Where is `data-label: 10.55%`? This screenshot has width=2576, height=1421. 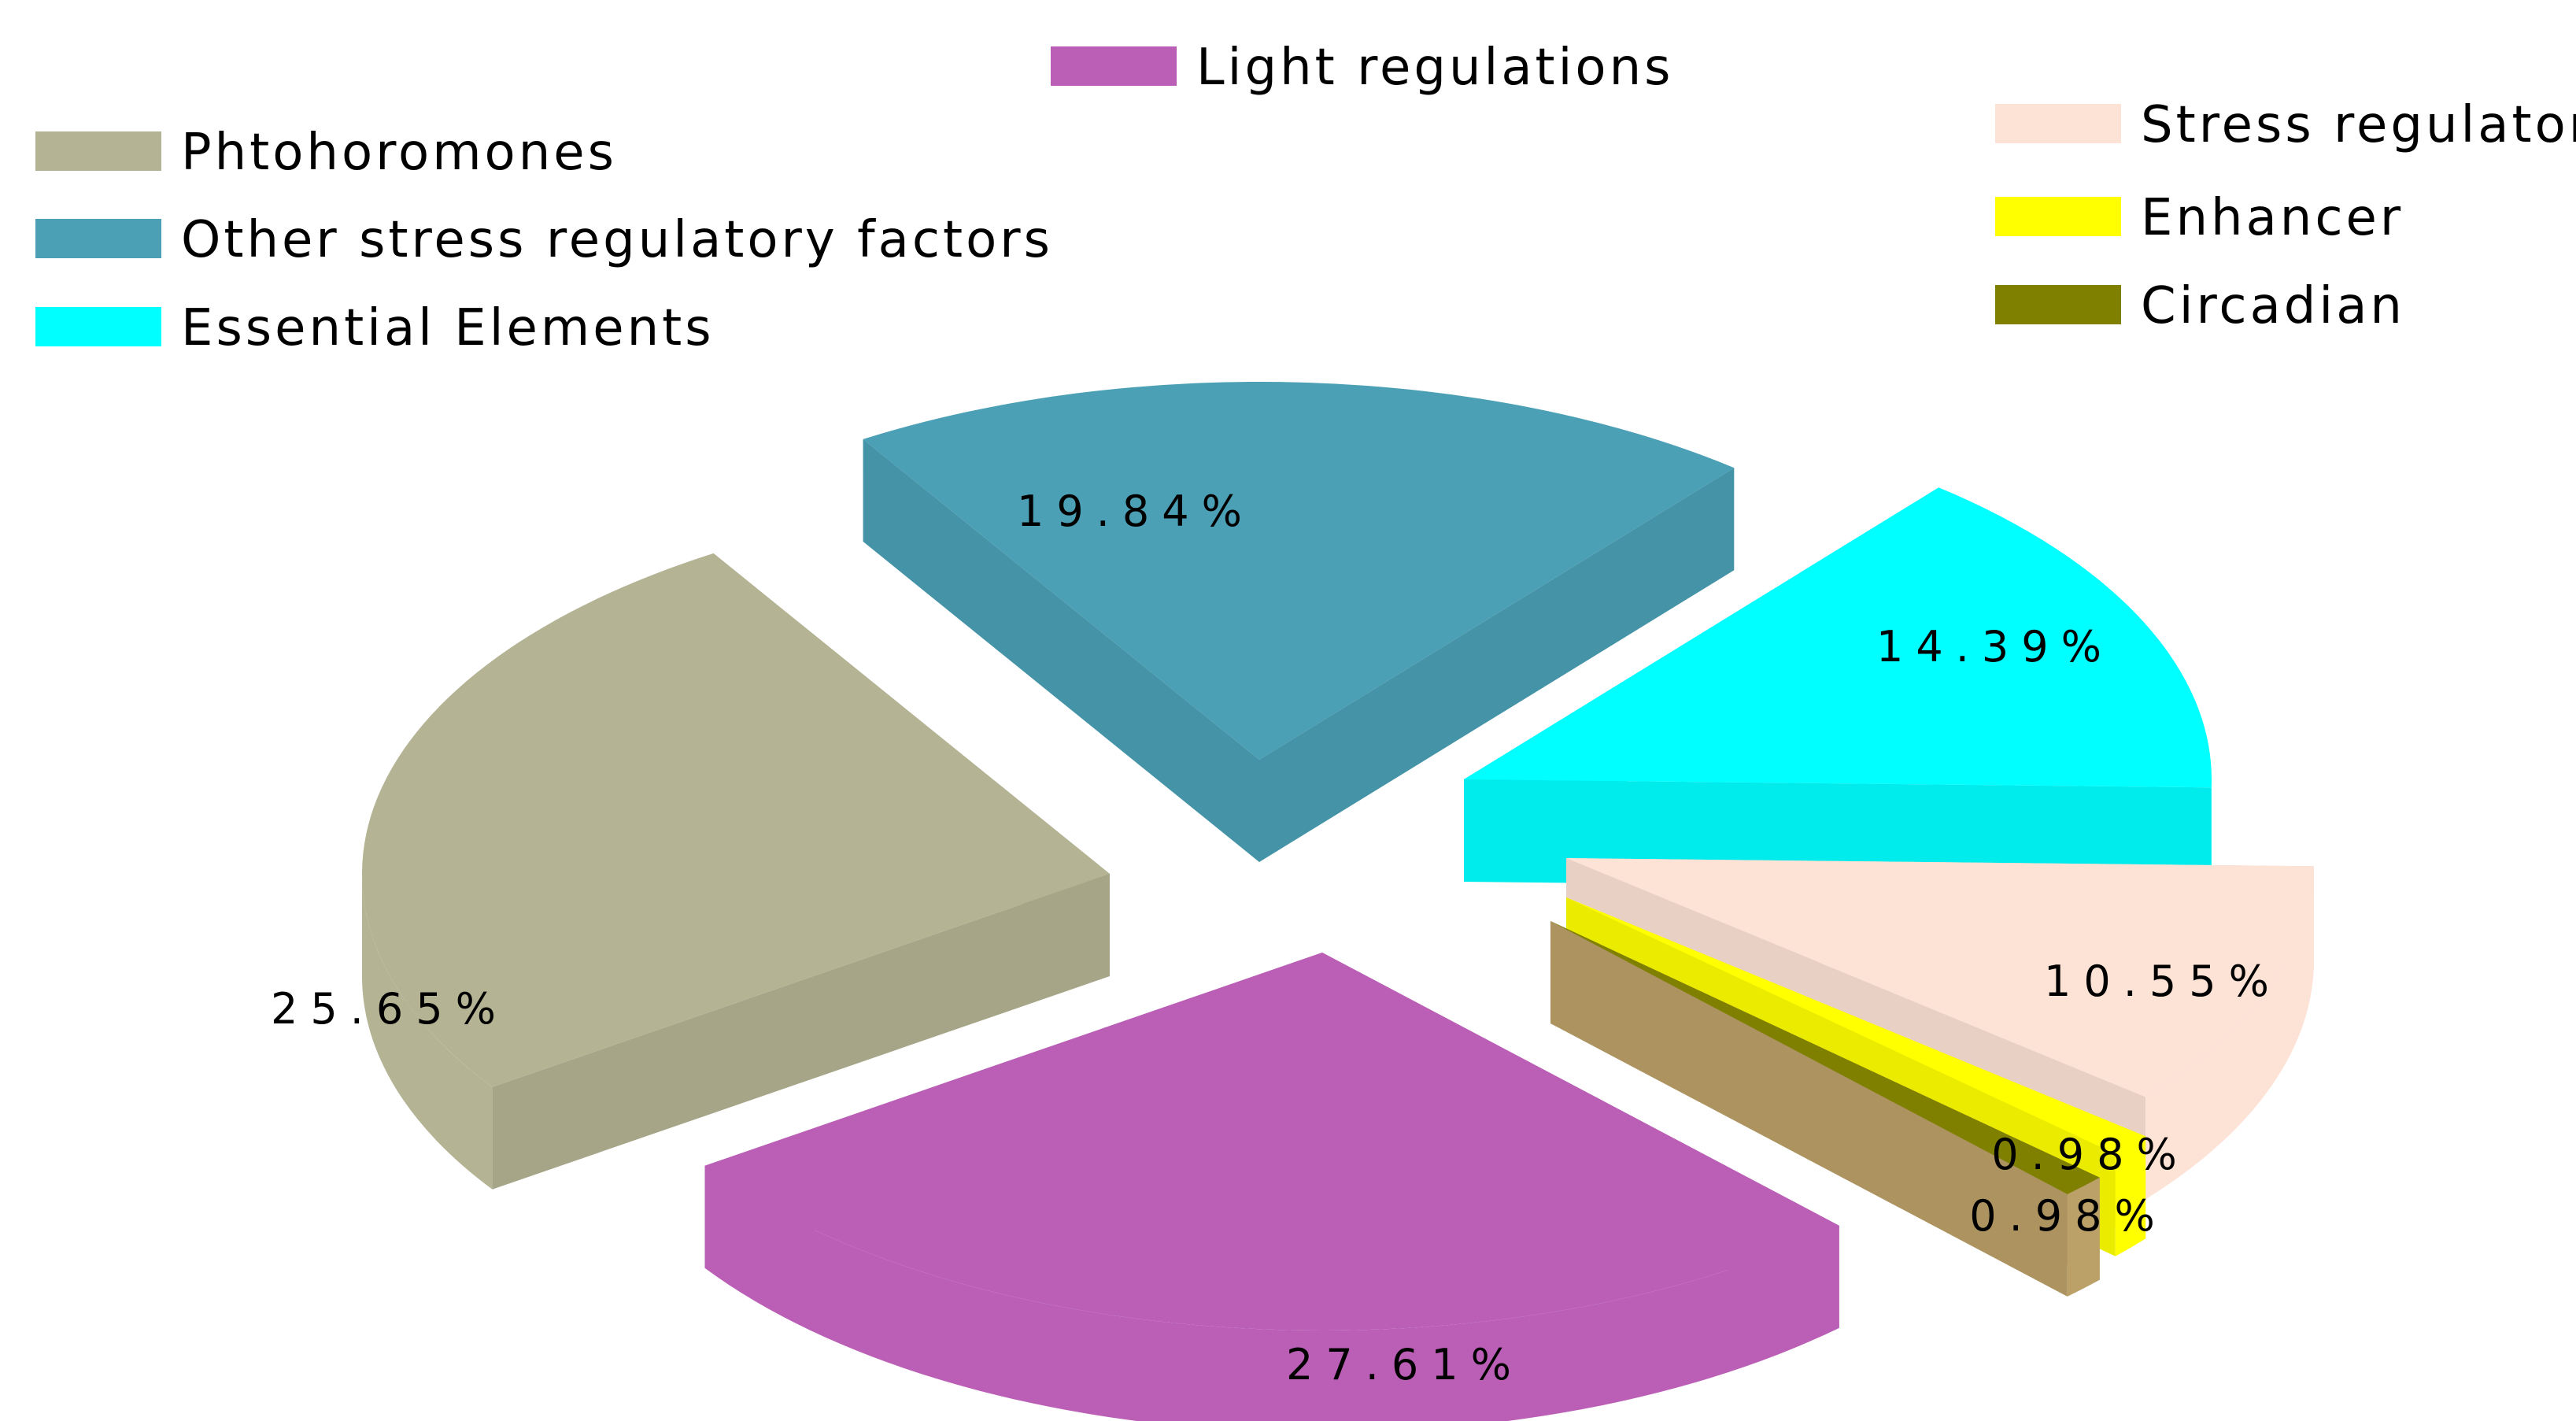 data-label: 10.55% is located at coordinates (2163, 981).